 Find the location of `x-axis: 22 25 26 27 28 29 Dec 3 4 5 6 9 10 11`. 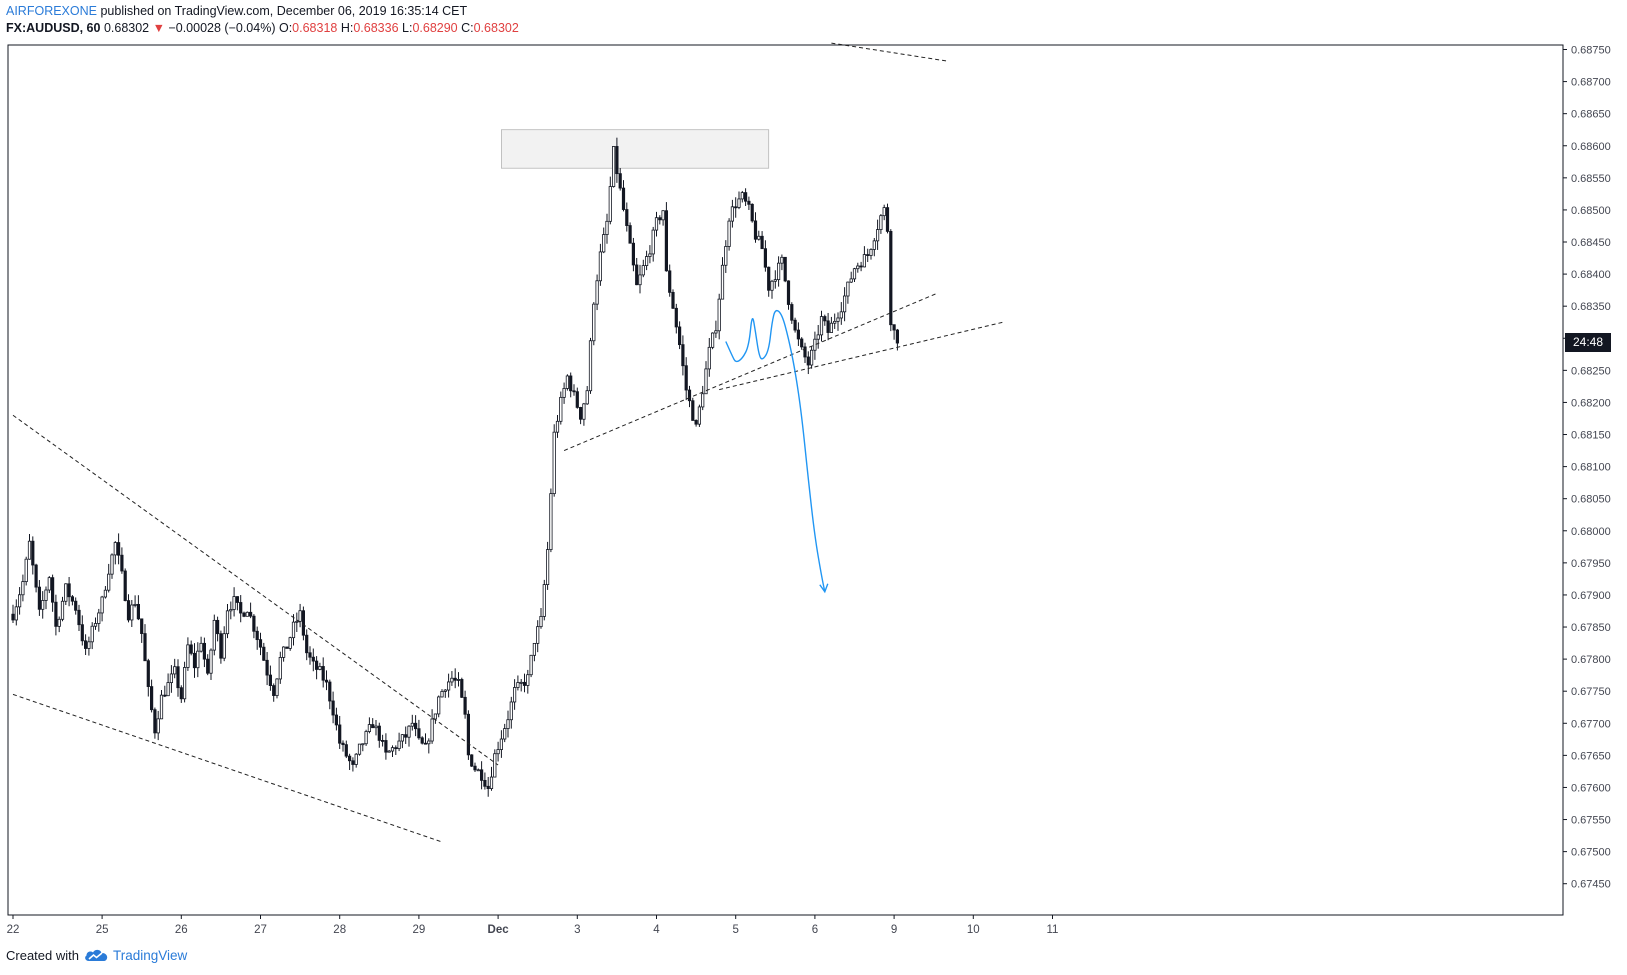

x-axis: 22 25 26 27 28 29 Dec 3 4 5 6 9 10 11 is located at coordinates (532, 925).